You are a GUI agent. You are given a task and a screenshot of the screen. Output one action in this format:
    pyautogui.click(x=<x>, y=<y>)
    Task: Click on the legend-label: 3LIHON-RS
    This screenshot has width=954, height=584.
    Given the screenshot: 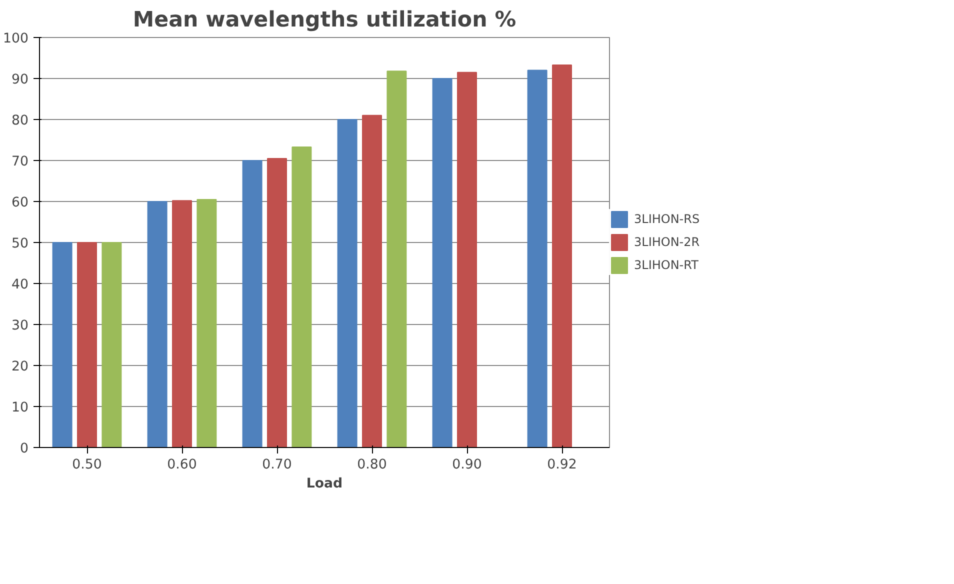 What is the action you would take?
    pyautogui.click(x=667, y=219)
    